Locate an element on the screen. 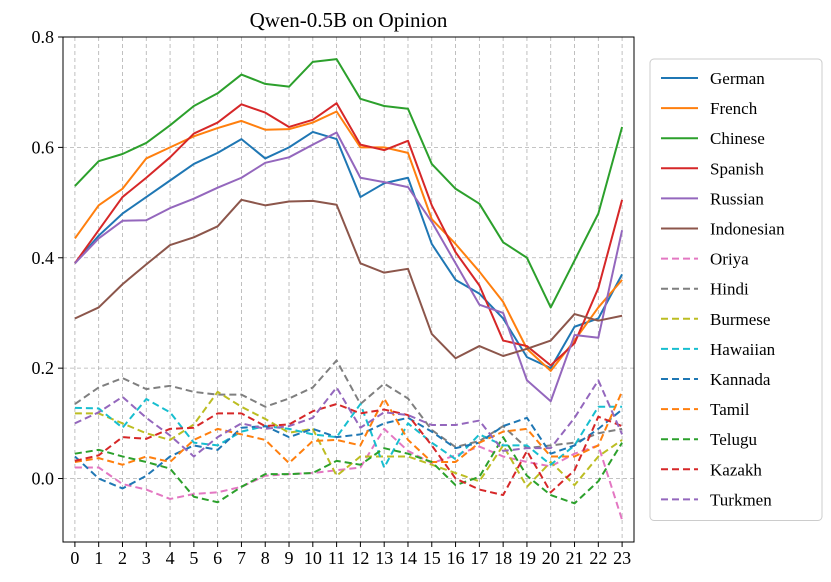 The image size is (831, 582). legend-label-oriya: Oriya is located at coordinates (729, 259).